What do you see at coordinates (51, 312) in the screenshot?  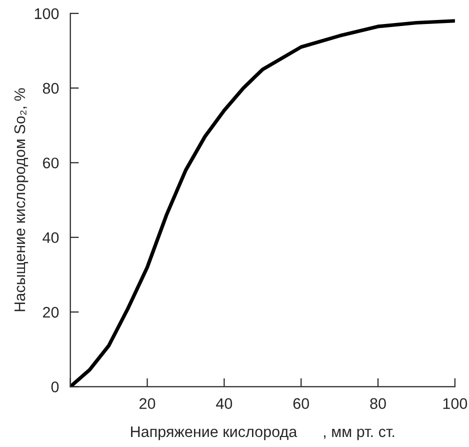 I see `y-tick-label: 20` at bounding box center [51, 312].